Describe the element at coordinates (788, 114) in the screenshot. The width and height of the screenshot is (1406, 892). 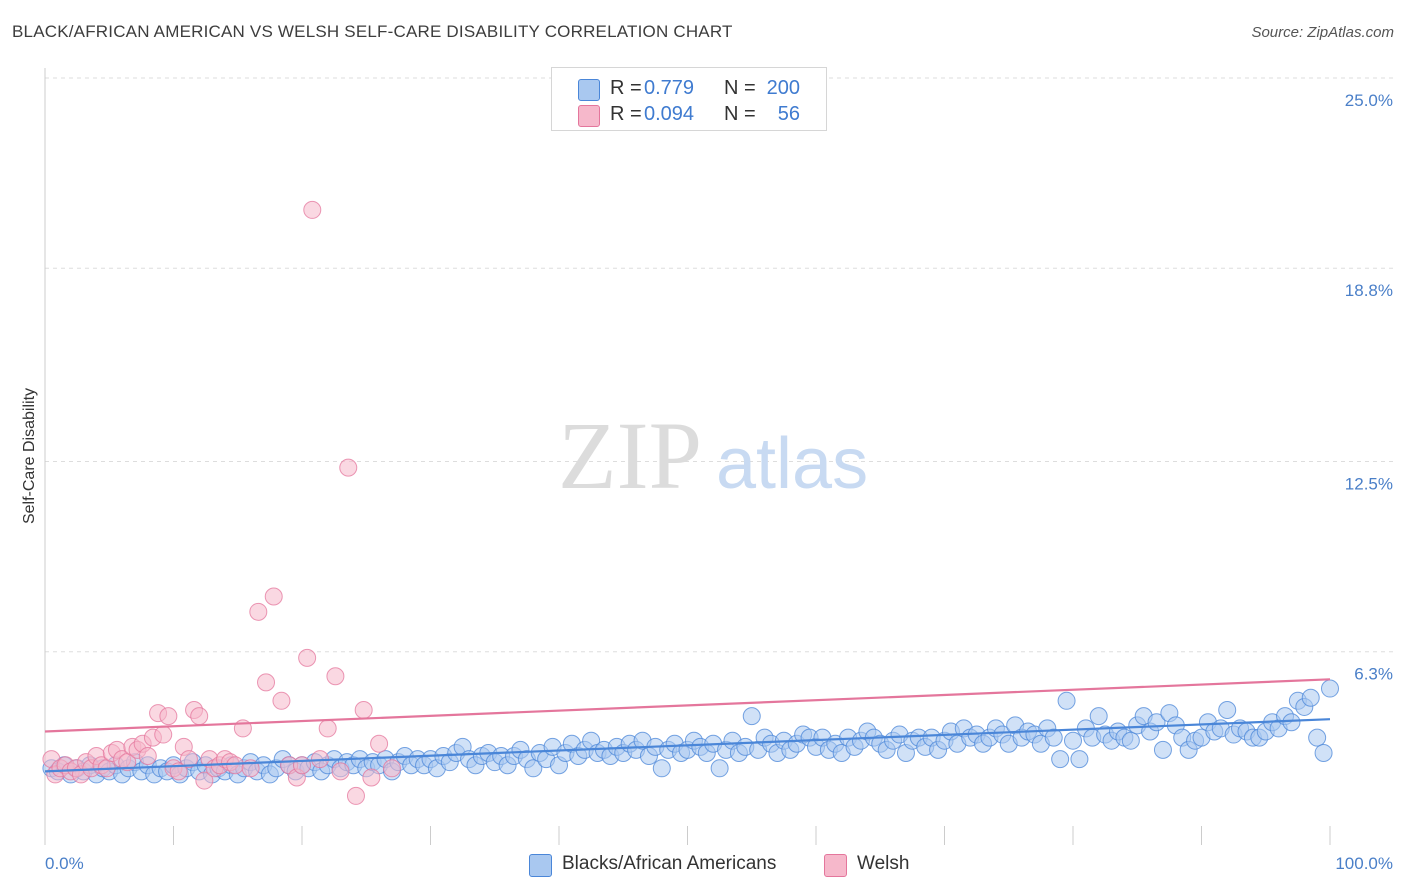
I see `legend-n-value: 56` at that location.